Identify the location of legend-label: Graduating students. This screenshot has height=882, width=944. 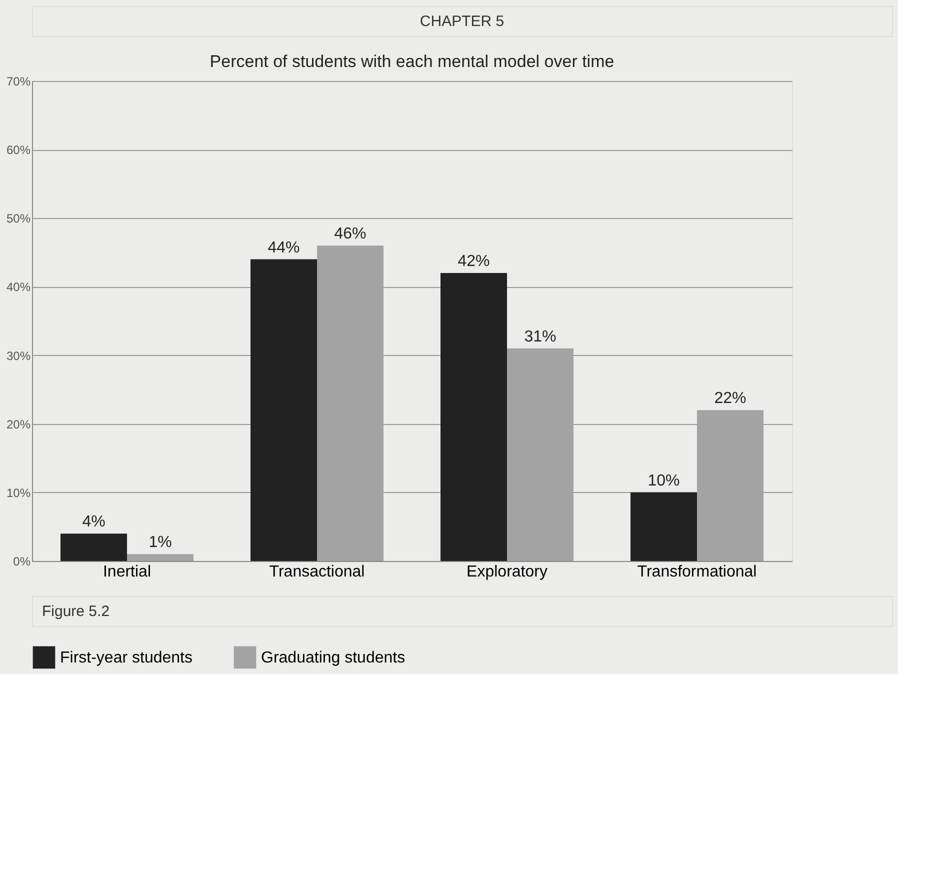
(333, 657).